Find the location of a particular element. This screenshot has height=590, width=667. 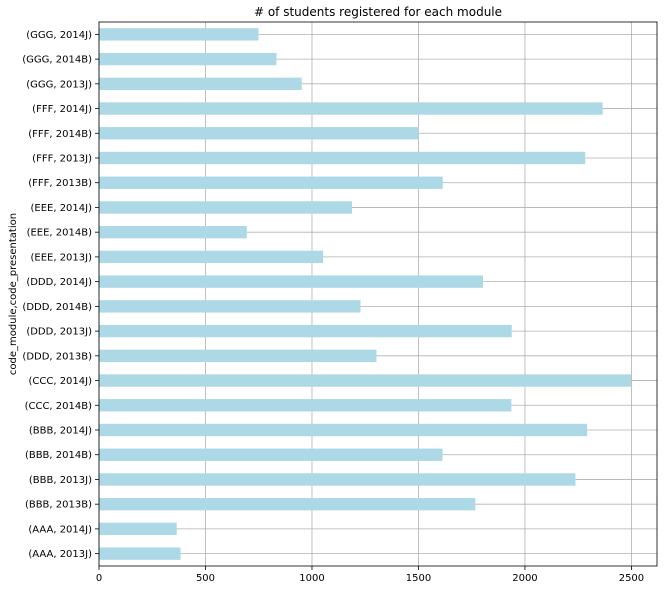

y-tick-label: (EEE, 2013J) is located at coordinates (61, 257).